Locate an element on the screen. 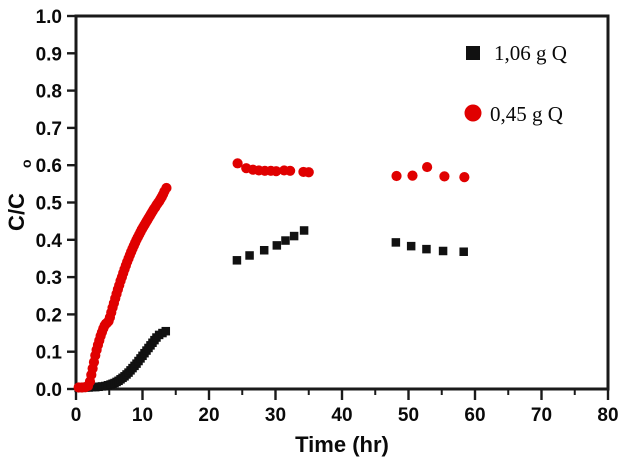  y-tick-label: 0.5 is located at coordinates (49, 204).